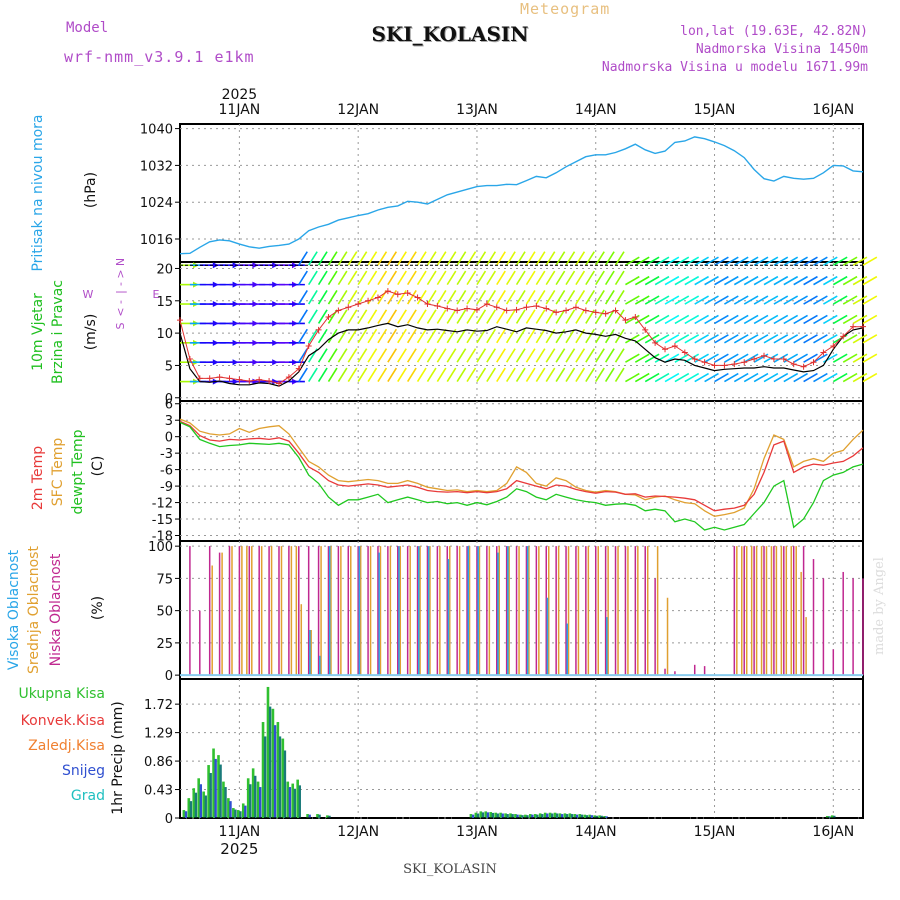 Image resolution: width=900 pixels, height=900 pixels. What do you see at coordinates (120, 262) in the screenshot?
I see `wind-direction-glyph: N` at bounding box center [120, 262].